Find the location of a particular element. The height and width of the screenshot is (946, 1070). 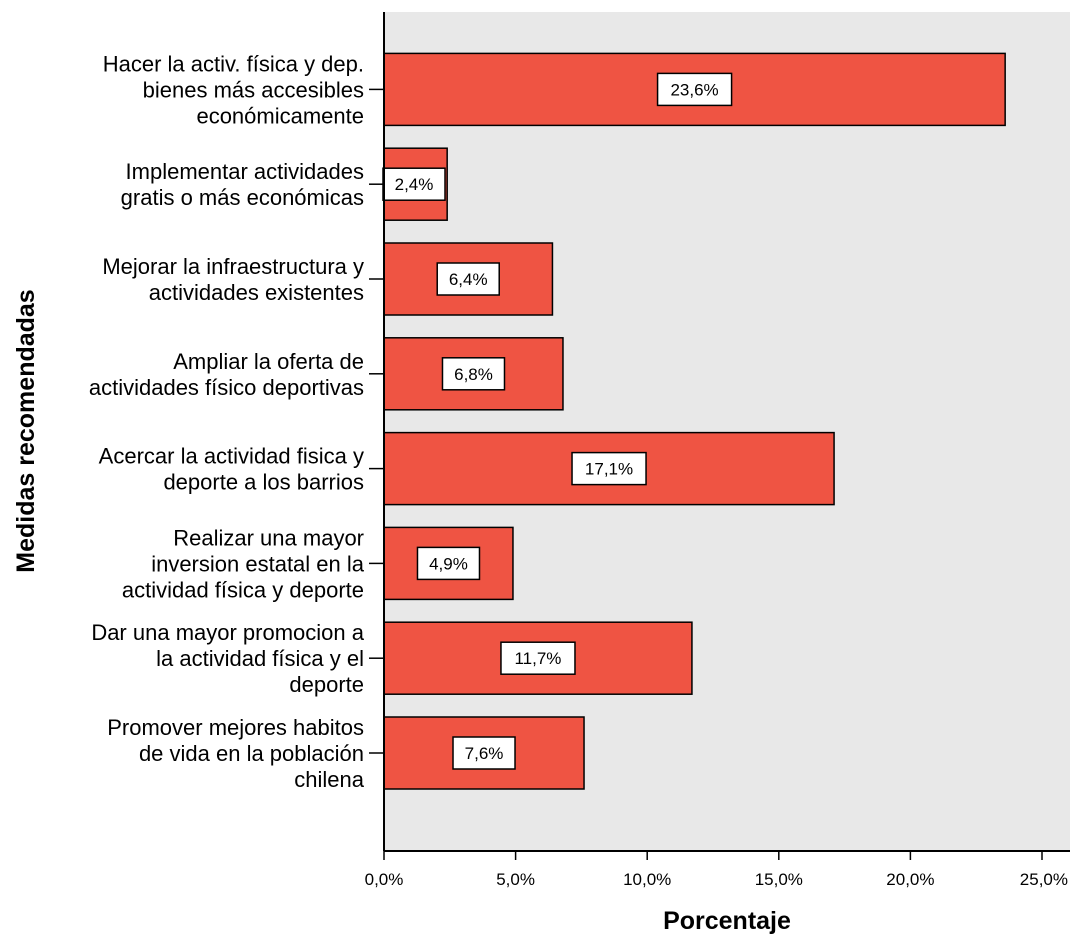

x-axis: 0,0% 5,0% 10,0% 15,0% 20,0% 25,0% is located at coordinates (717, 869).